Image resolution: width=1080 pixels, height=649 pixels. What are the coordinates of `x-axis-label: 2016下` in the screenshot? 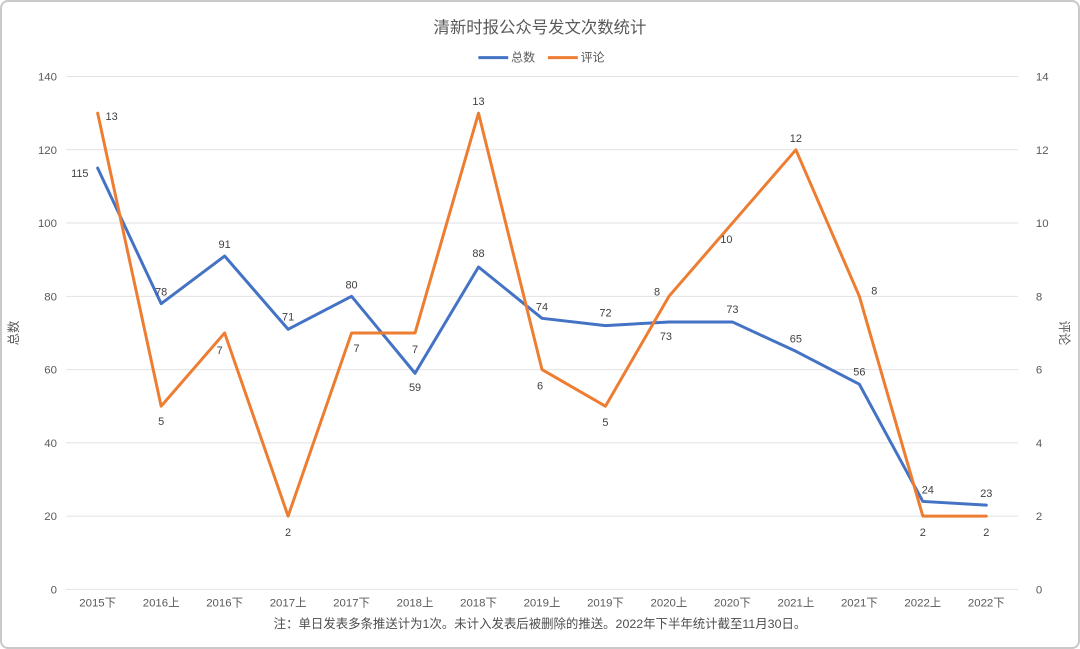 It's located at (224, 603).